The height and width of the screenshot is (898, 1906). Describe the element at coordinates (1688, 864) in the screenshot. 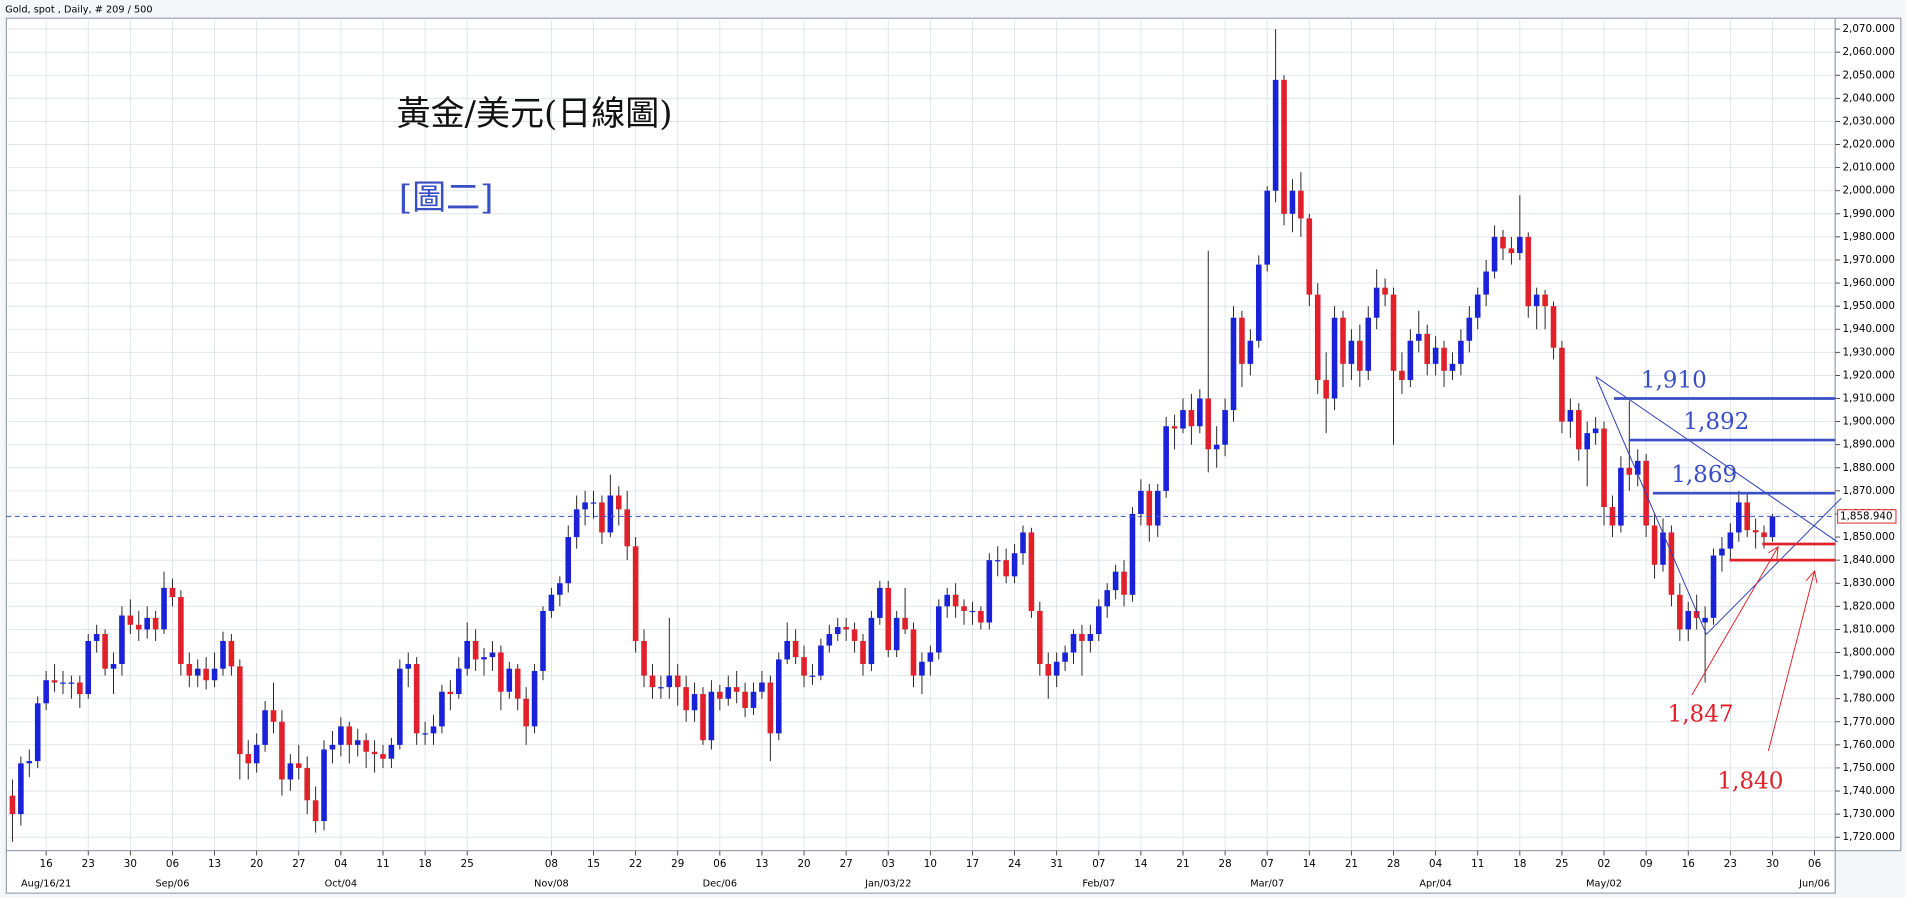

I see `x-tick-label: 16` at that location.